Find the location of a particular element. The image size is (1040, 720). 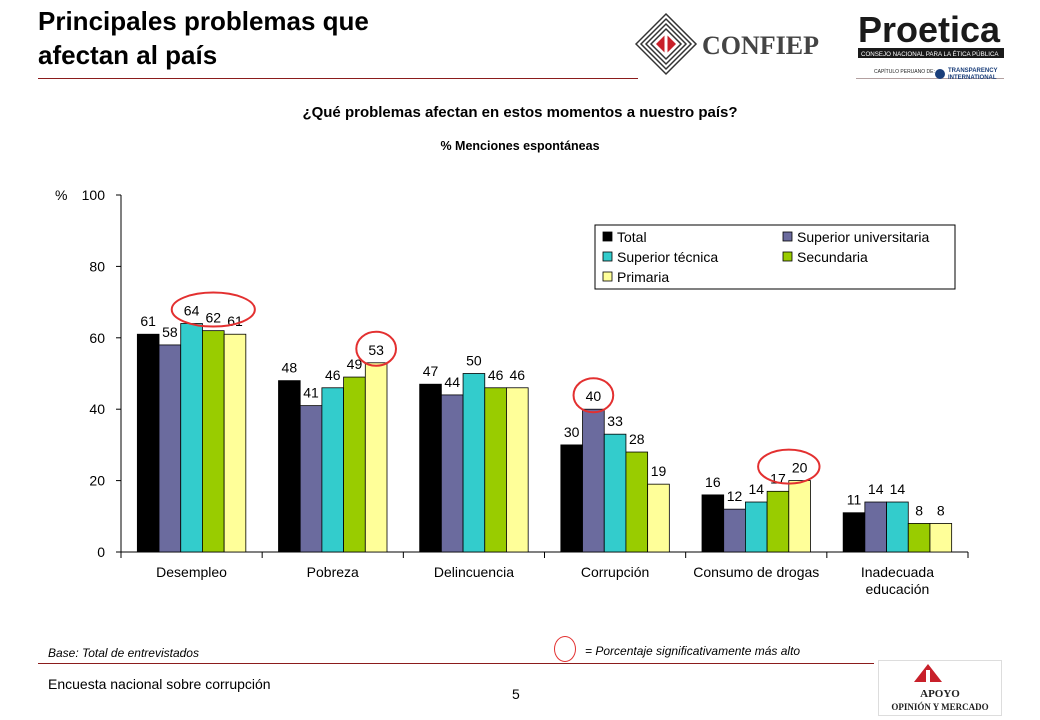

y-tick-label: 20 is located at coordinates (97, 481).